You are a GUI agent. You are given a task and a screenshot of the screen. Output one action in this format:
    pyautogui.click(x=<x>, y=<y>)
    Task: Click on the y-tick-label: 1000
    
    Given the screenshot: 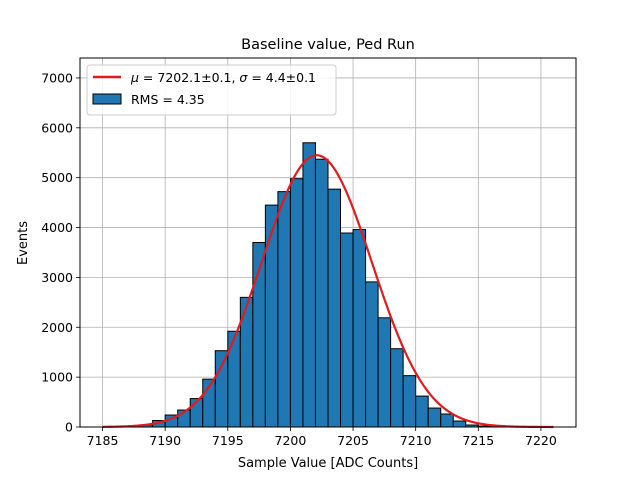 What is the action you would take?
    pyautogui.click(x=57, y=377)
    